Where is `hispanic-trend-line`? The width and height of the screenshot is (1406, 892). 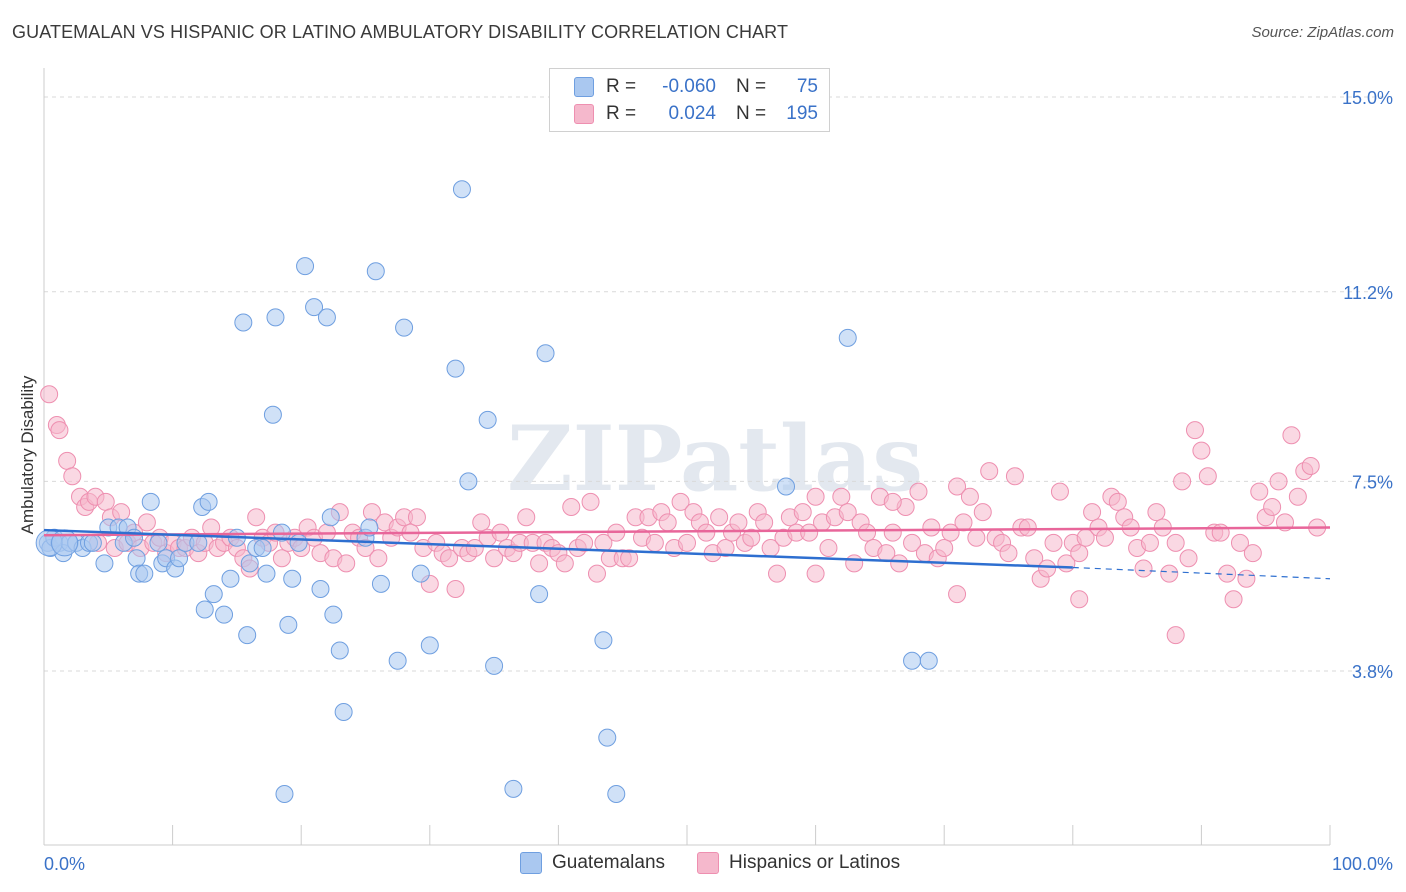 hispanic-trend-line is located at coordinates (687, 531).